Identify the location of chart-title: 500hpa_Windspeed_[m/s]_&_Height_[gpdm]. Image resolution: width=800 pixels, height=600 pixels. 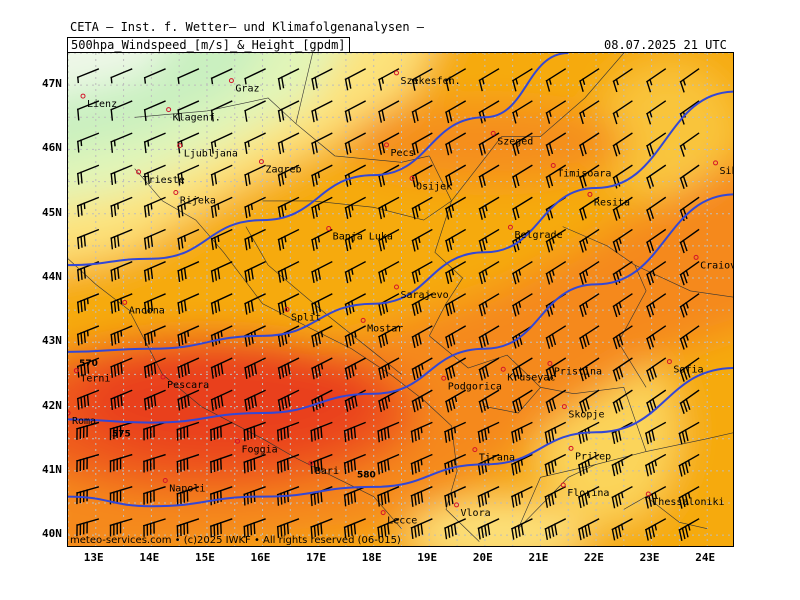
(208, 45).